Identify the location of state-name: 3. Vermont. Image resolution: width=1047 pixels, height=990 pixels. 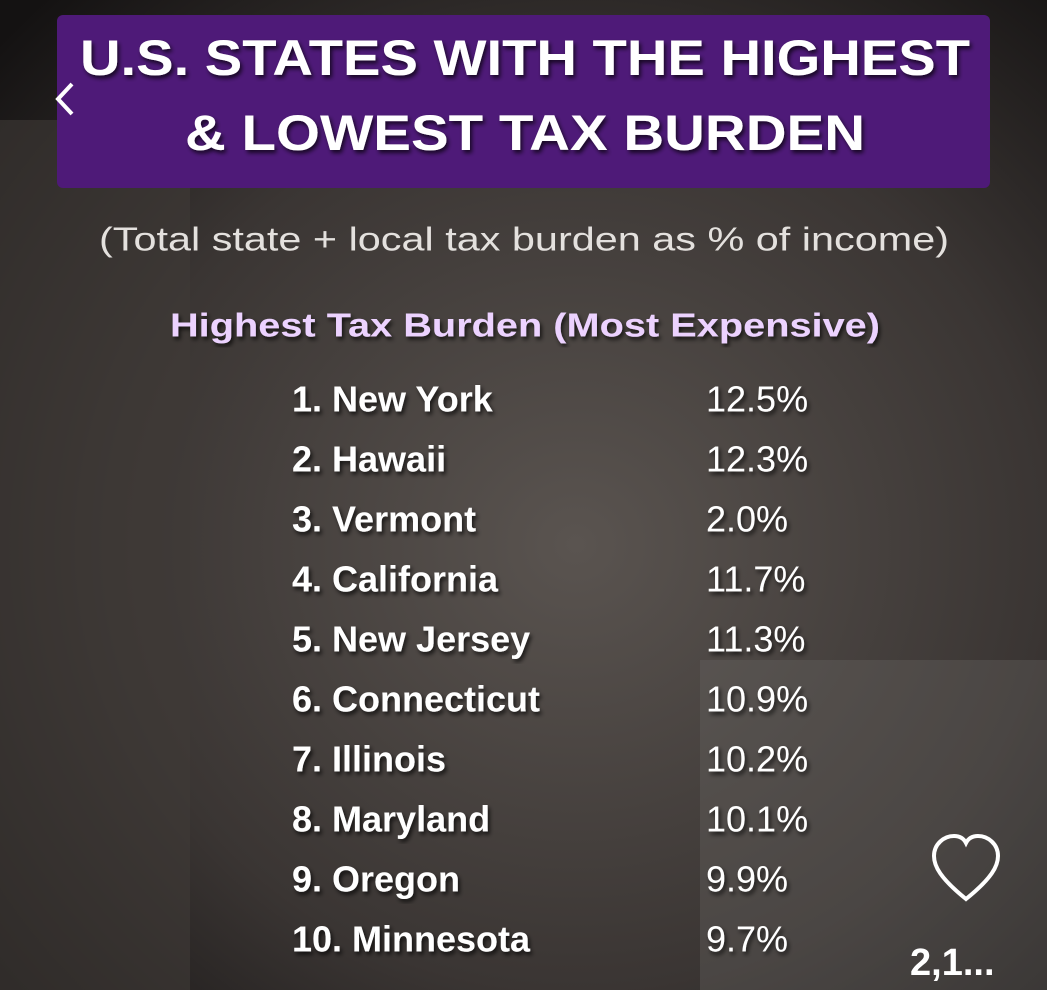
(384, 519).